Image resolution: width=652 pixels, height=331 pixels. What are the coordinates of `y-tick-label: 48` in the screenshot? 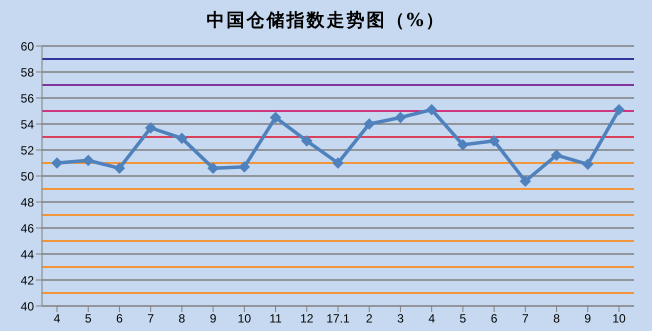 It's located at (27, 202).